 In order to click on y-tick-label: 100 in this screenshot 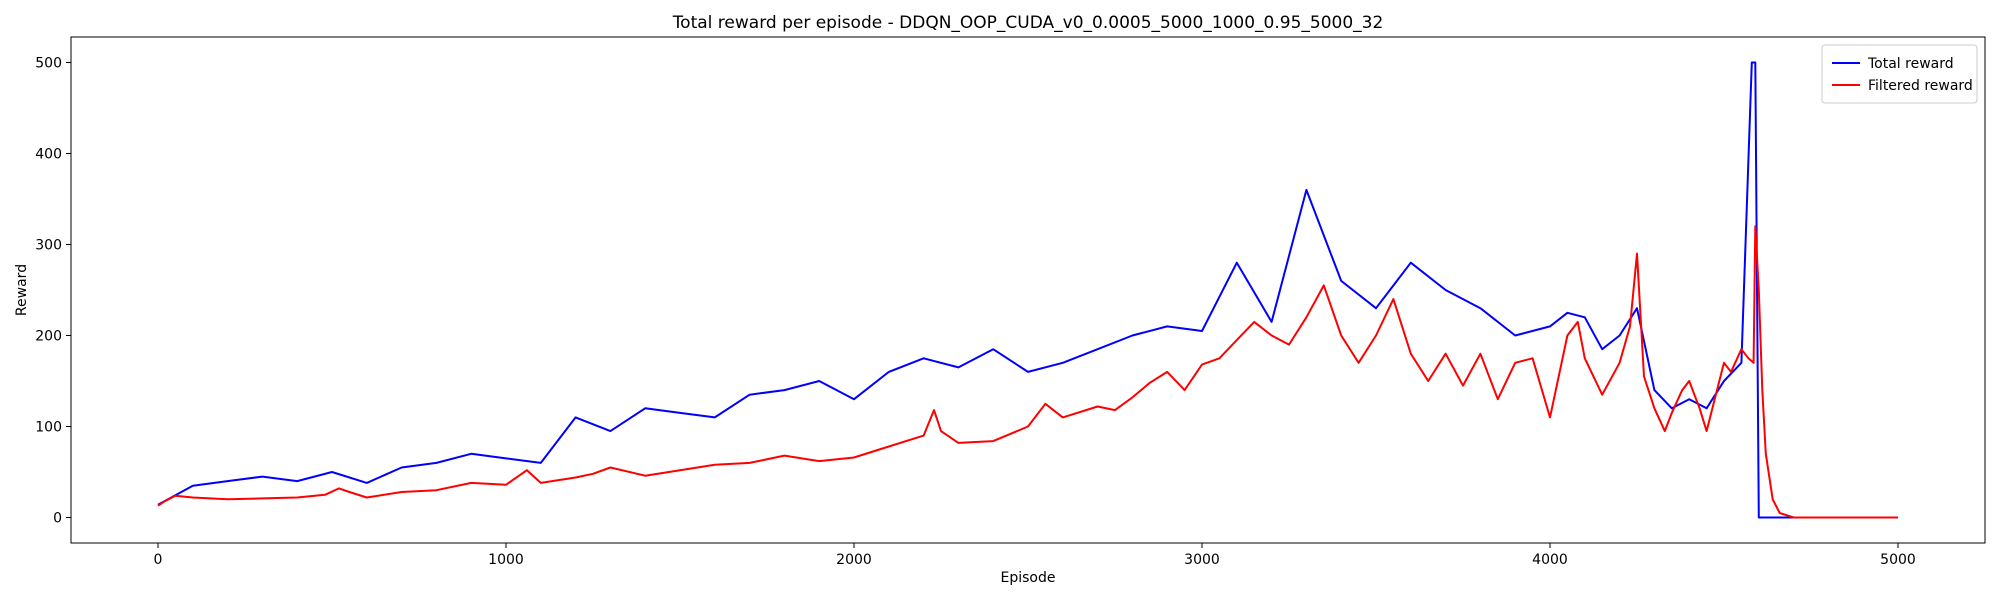, I will do `click(48, 428)`.